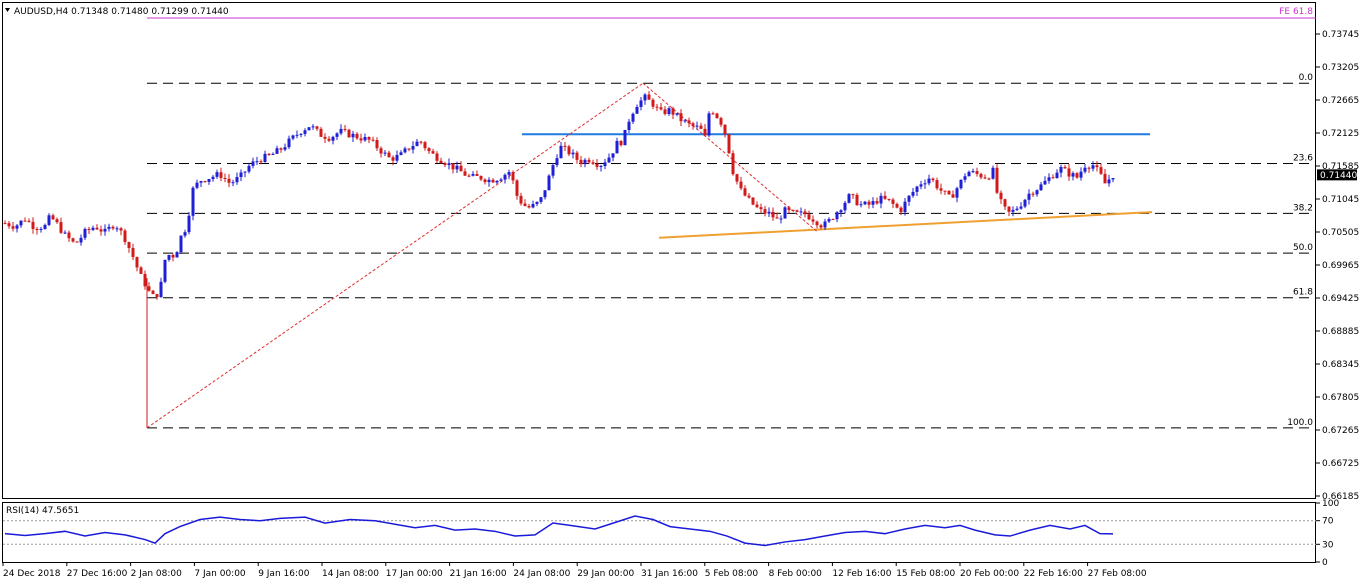 The image size is (1362, 584). What do you see at coordinates (1328, 545) in the screenshot?
I see `rsi-tick-label: 30` at bounding box center [1328, 545].